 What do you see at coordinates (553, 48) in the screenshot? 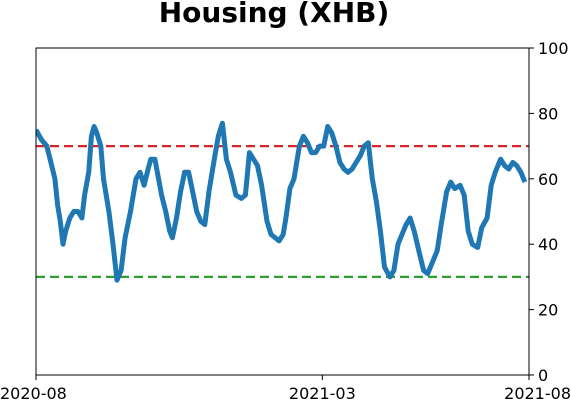
I see `y-tick-label: 100` at bounding box center [553, 48].